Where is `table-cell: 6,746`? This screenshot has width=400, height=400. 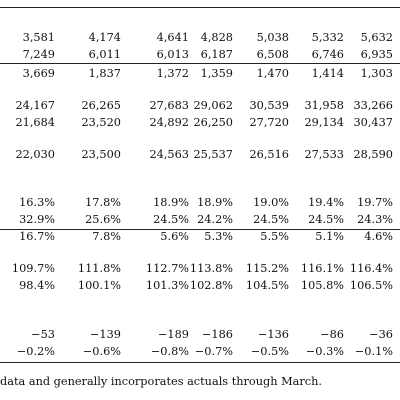
table-cell: 6,746 is located at coordinates (317, 55).